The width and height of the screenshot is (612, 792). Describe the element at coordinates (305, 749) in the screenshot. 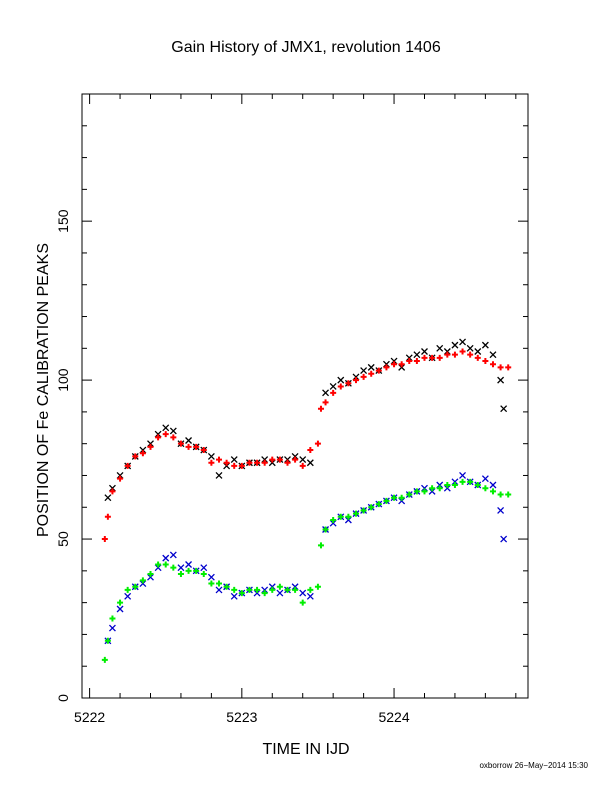

I see `x-axis-label: TIME IN IJD` at that location.